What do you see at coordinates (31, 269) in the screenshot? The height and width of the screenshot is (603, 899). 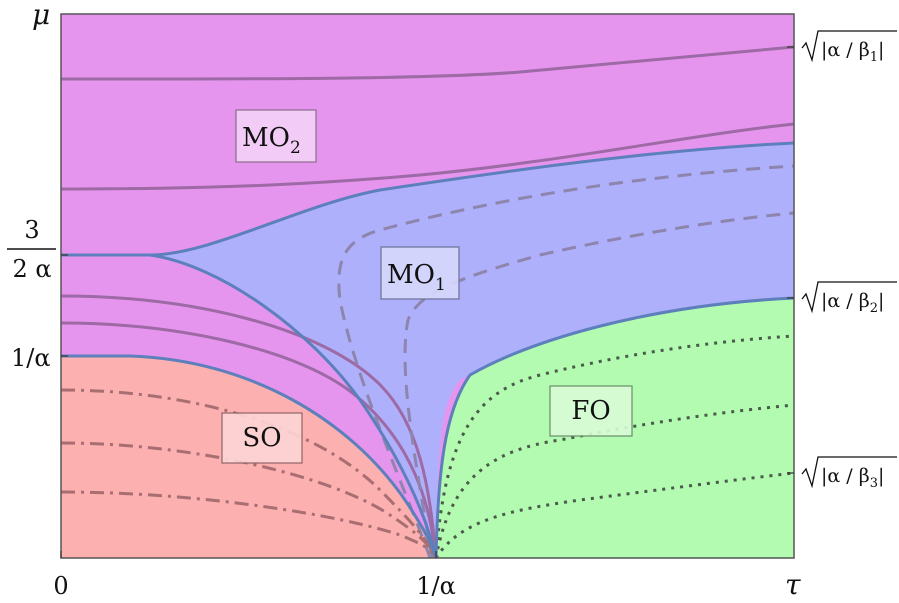 I see `y-tick-label-two-alpha: 2 α` at bounding box center [31, 269].